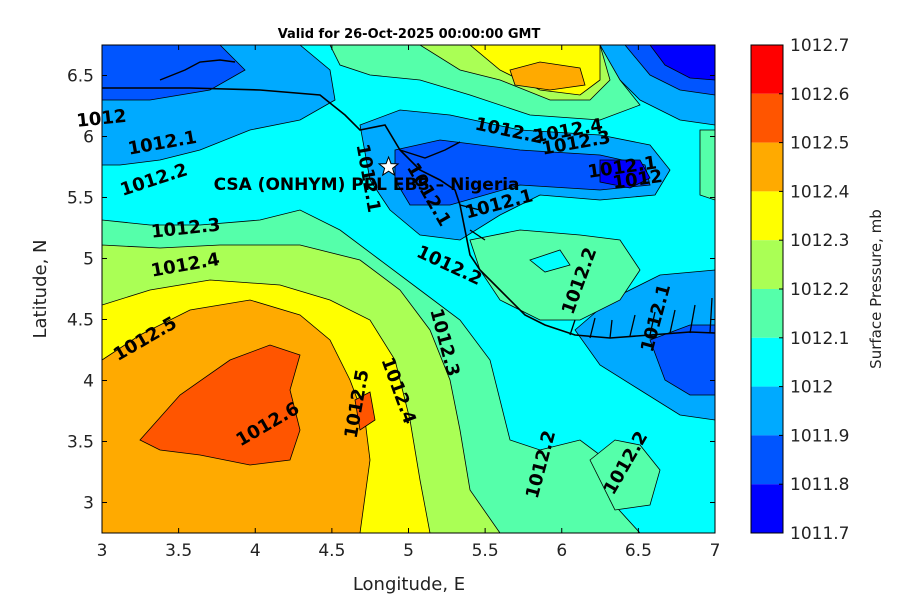  I want to click on site-marker-layer: CSA (ONHYM) PPL EBS – Nigeria, so click(367, 175).